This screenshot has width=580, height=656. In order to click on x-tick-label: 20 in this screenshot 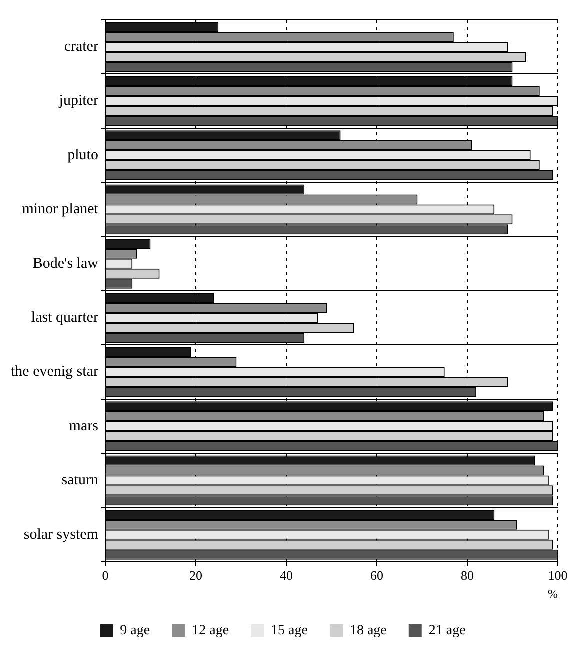, I will do `click(195, 576)`.